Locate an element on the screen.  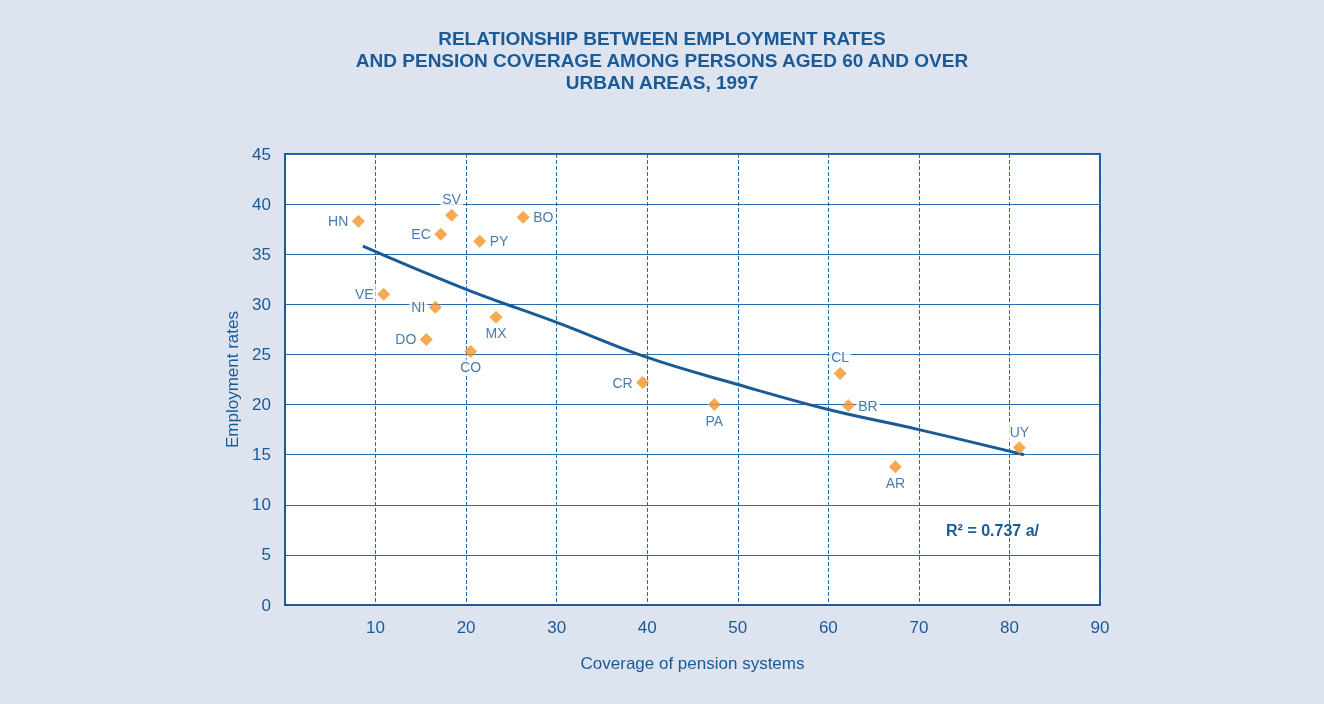
y-tick-label: 15 is located at coordinates (261, 455).